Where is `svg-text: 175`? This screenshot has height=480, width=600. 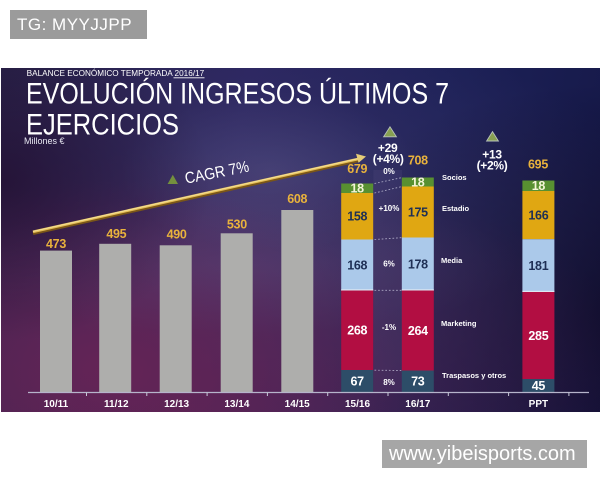
svg-text: 175 is located at coordinates (418, 212).